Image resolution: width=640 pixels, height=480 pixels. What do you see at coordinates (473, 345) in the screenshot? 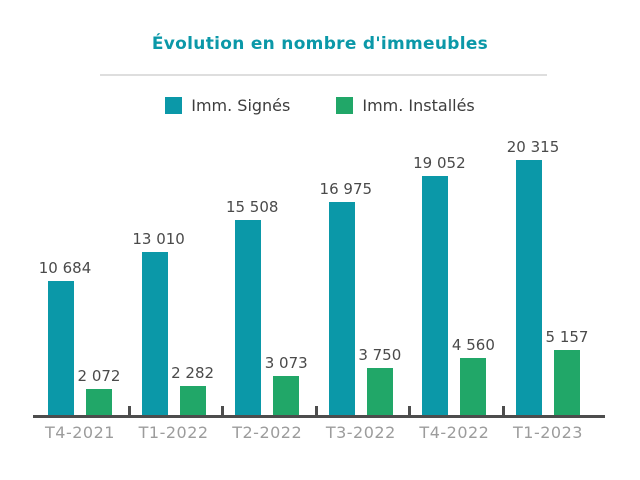
I see `value-label-imm-installes-t4-2022: 4 560` at bounding box center [473, 345].